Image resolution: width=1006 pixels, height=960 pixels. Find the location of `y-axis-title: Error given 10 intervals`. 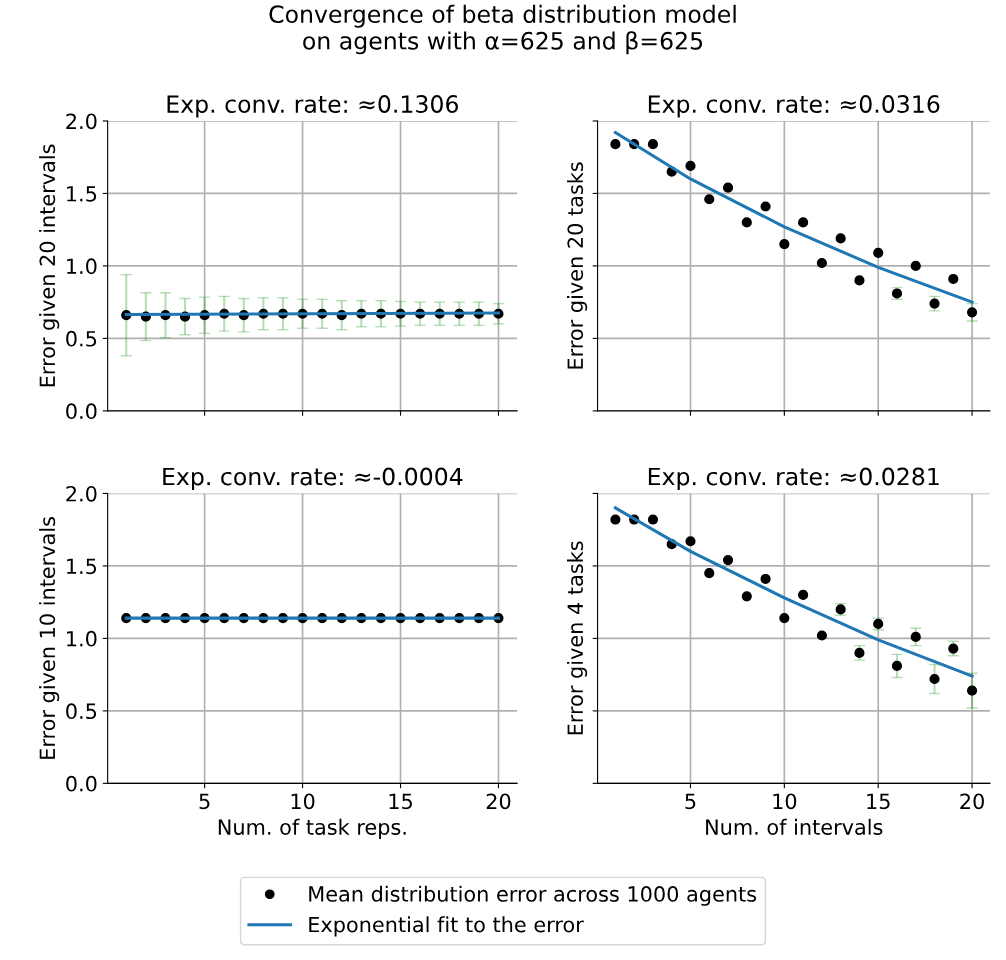

y-axis-title: Error given 10 intervals is located at coordinates (49, 638).